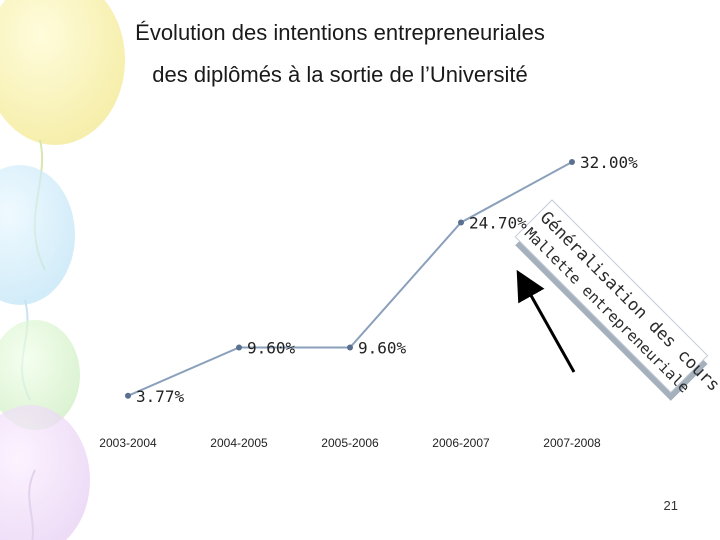 The height and width of the screenshot is (540, 720). Describe the element at coordinates (607, 310) in the screenshot. I see `annotation-line2: Mallette entrepreneuriale` at that location.